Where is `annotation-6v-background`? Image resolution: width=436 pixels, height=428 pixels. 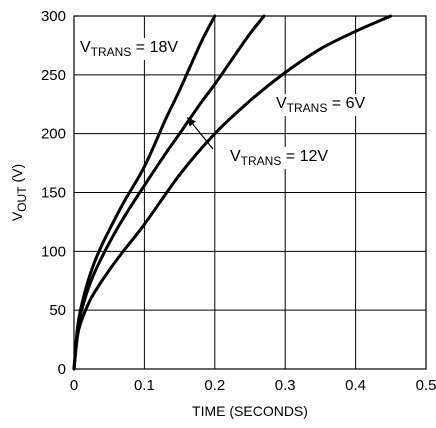
annotation-6v-background is located at coordinates (321, 105).